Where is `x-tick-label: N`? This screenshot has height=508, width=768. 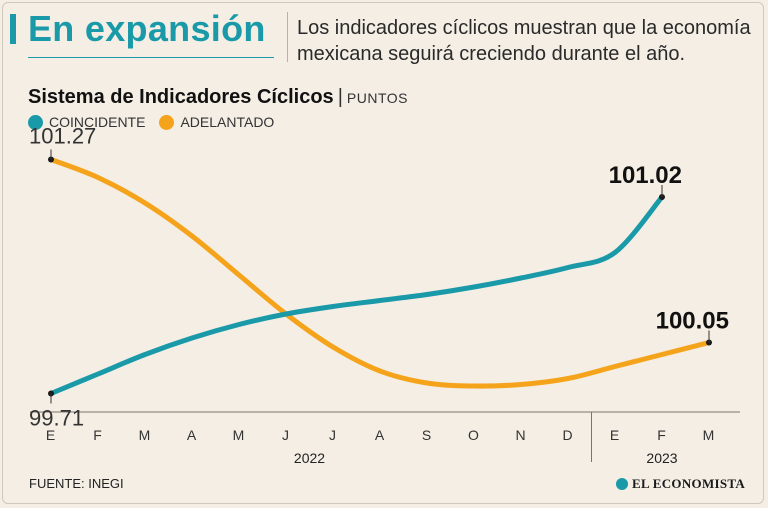 x-tick-label: N is located at coordinates (520, 435).